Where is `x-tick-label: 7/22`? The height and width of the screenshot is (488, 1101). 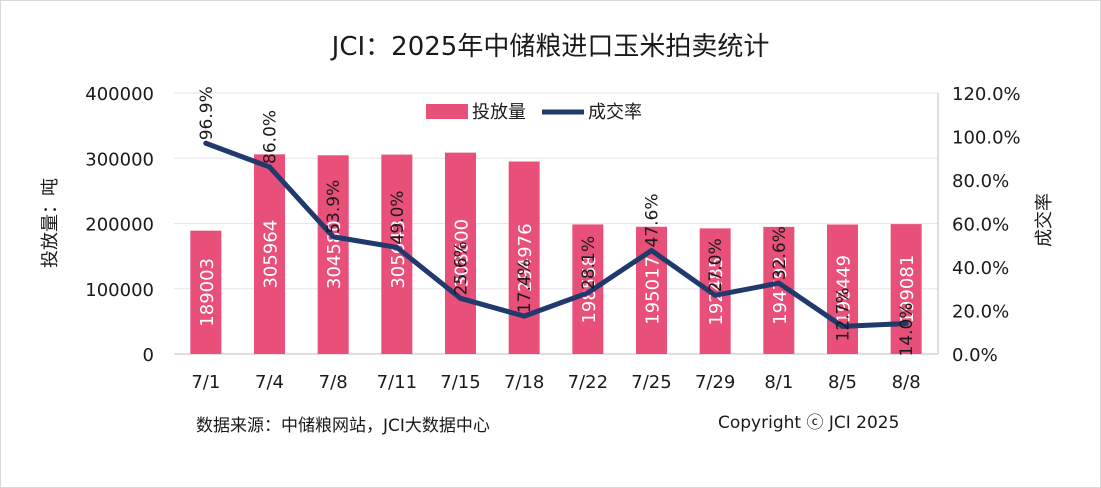
x-tick-label: 7/22 is located at coordinates (588, 382).